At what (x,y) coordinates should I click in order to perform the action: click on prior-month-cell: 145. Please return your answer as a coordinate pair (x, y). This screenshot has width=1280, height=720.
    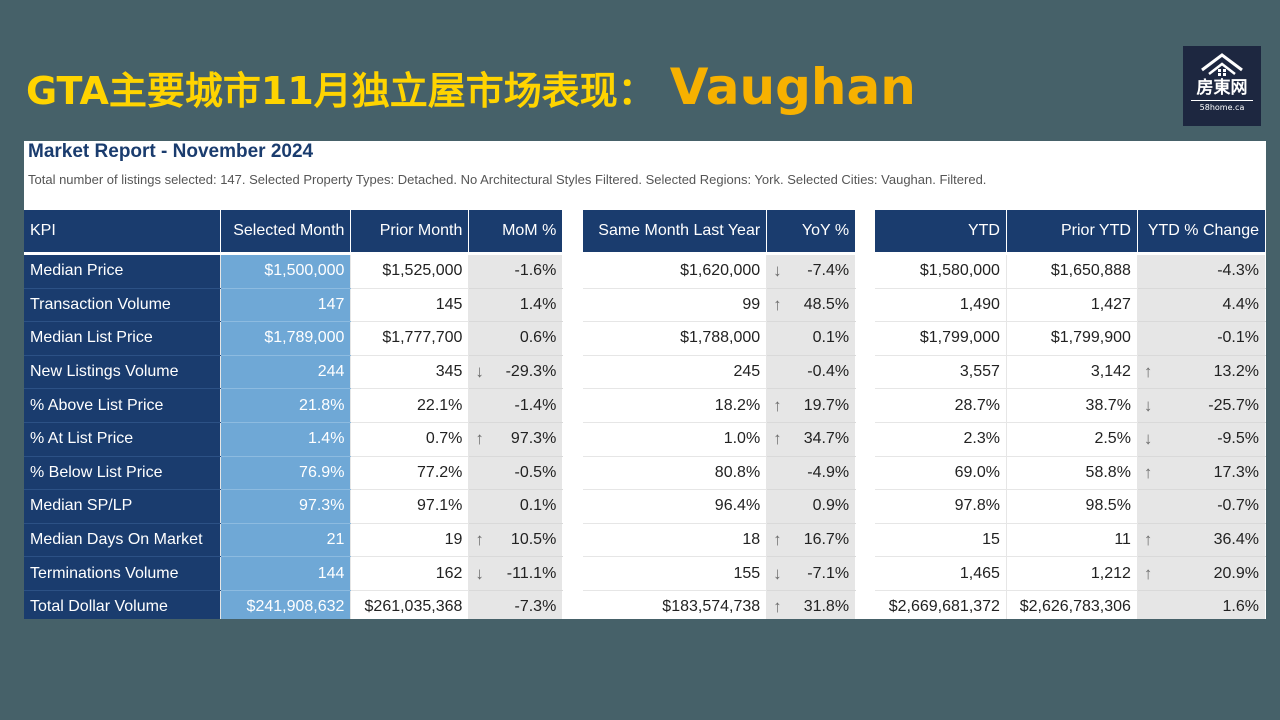
    Looking at the image, I should click on (410, 305).